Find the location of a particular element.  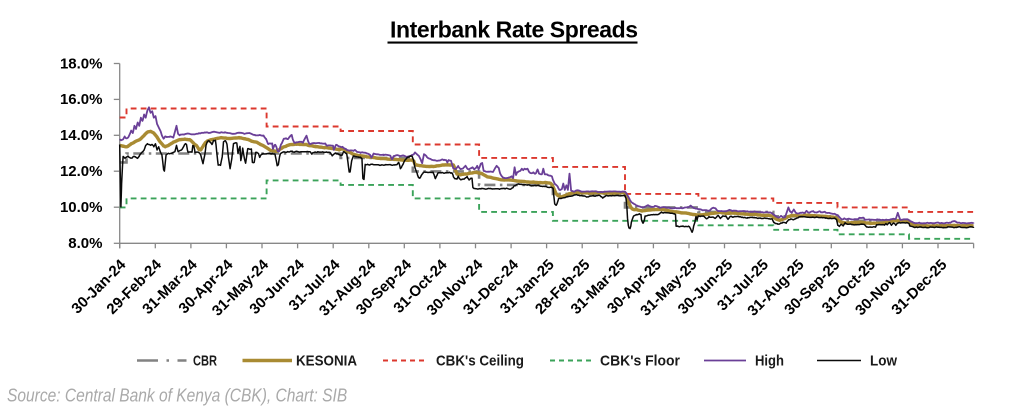

svg-text: High is located at coordinates (769, 362).